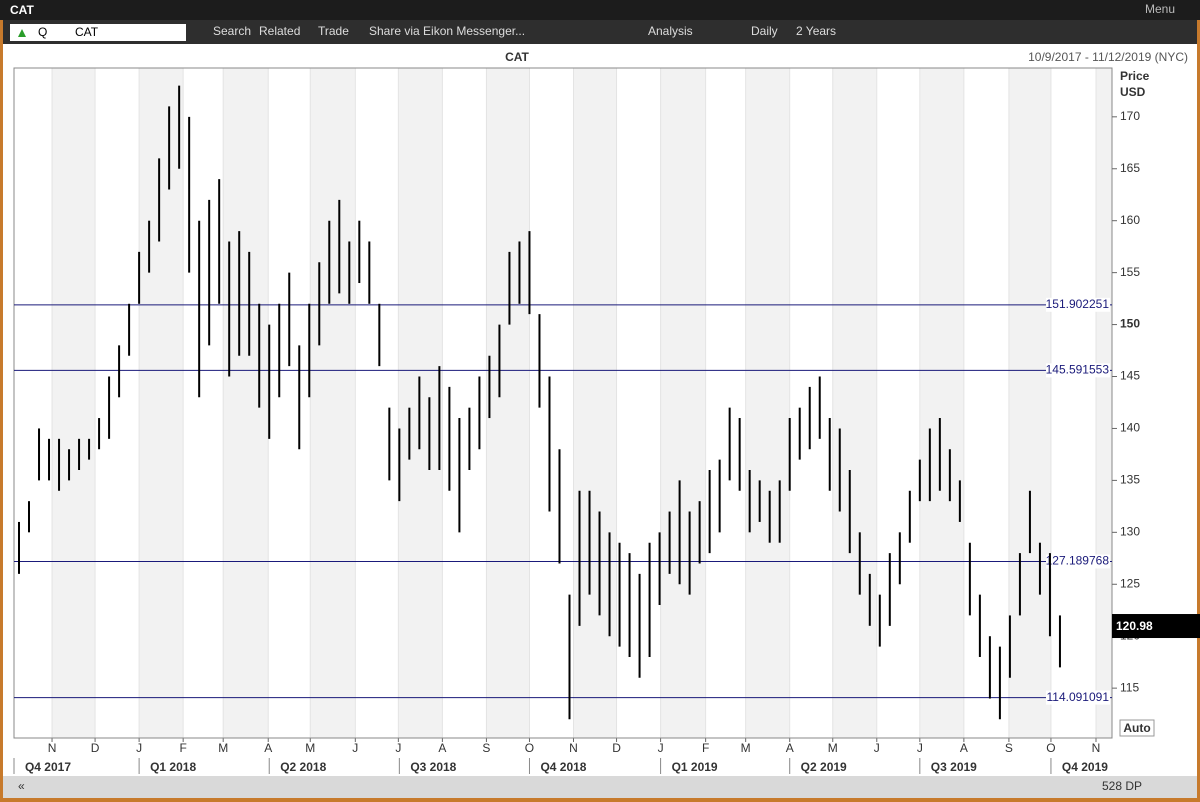 The height and width of the screenshot is (802, 1200). Describe the element at coordinates (433, 767) in the screenshot. I see `quarter-label: Q3 2018` at that location.